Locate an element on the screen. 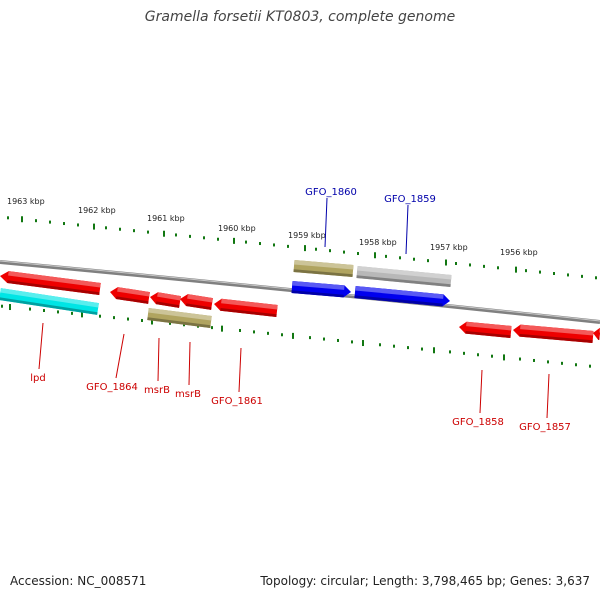 The image size is (600, 600). tick-label: 1956 kbp is located at coordinates (519, 252).